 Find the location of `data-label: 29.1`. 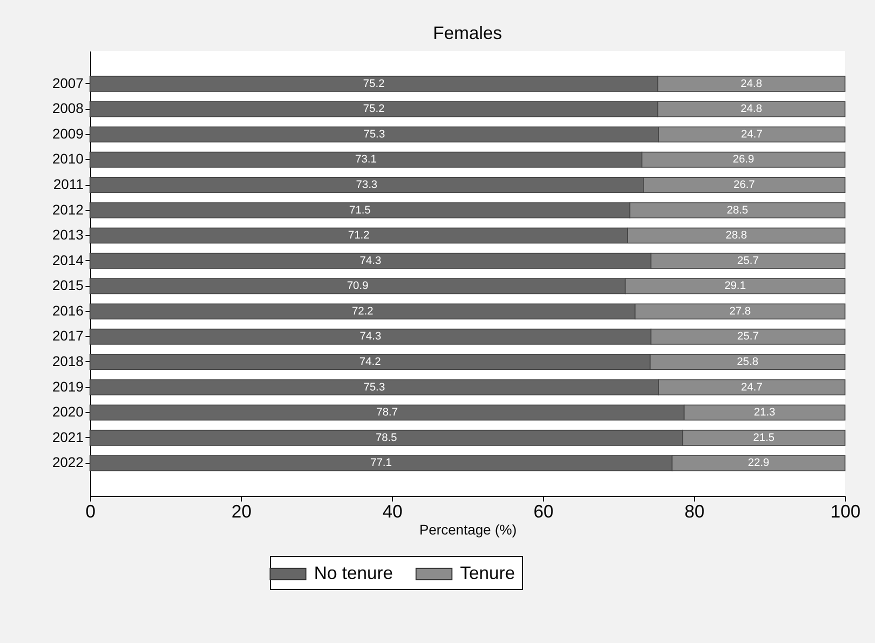

data-label: 29.1 is located at coordinates (735, 286).